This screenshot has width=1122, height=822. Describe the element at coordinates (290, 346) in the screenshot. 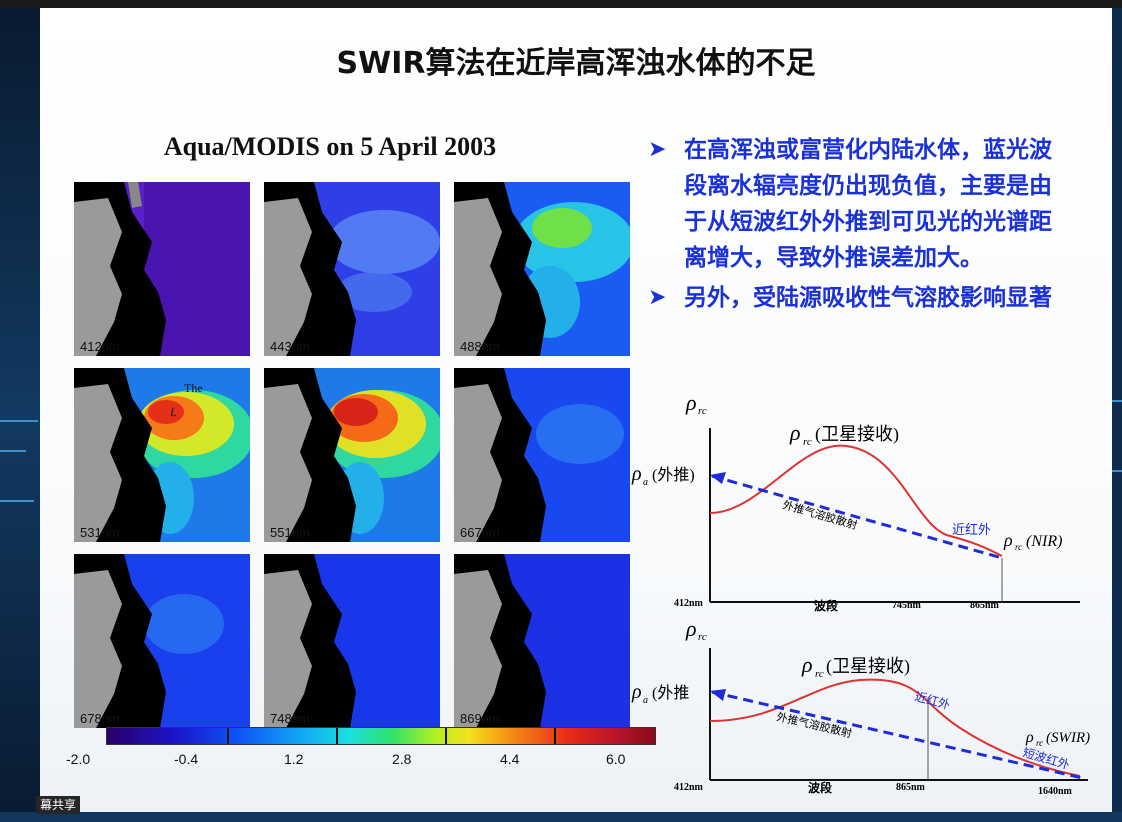

I see `panel-label: 443nm` at that location.